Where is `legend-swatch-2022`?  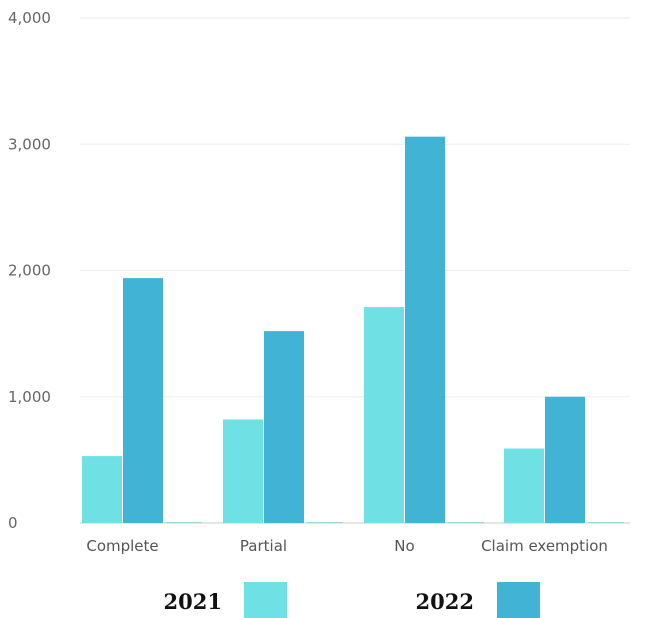
legend-swatch-2022 is located at coordinates (518, 600).